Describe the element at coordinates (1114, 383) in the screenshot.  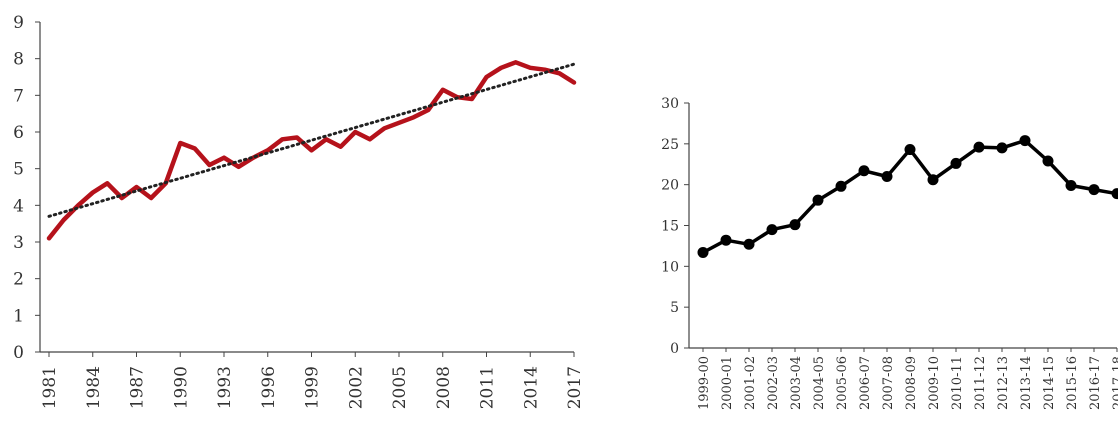
I see `right-x-tick-label: 2017-18` at that location.